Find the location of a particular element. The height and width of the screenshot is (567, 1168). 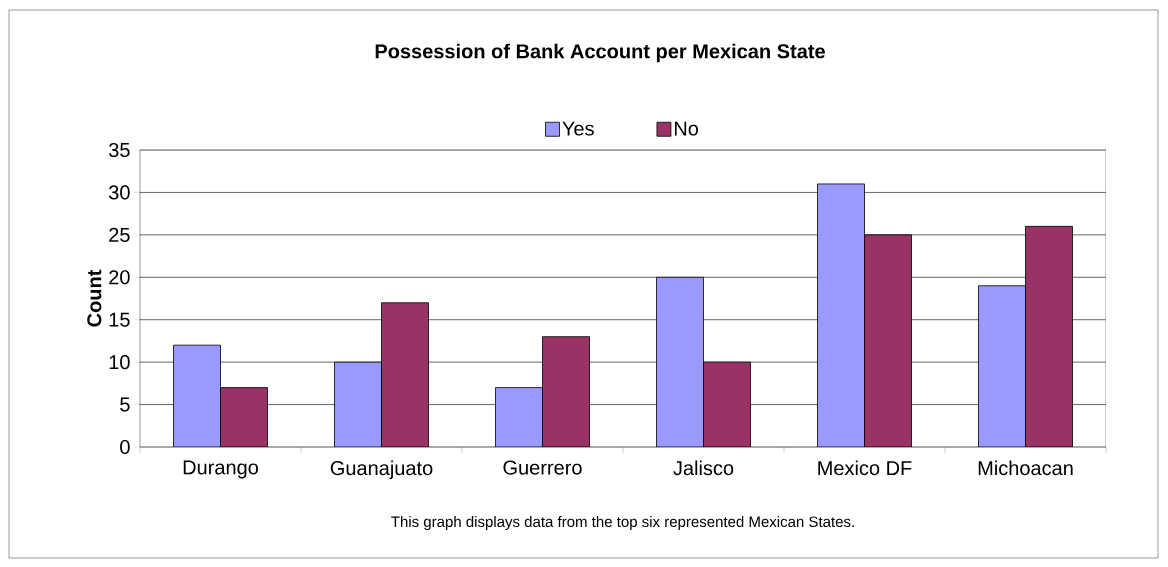

x-tick-label: Jalisco is located at coordinates (703, 468).